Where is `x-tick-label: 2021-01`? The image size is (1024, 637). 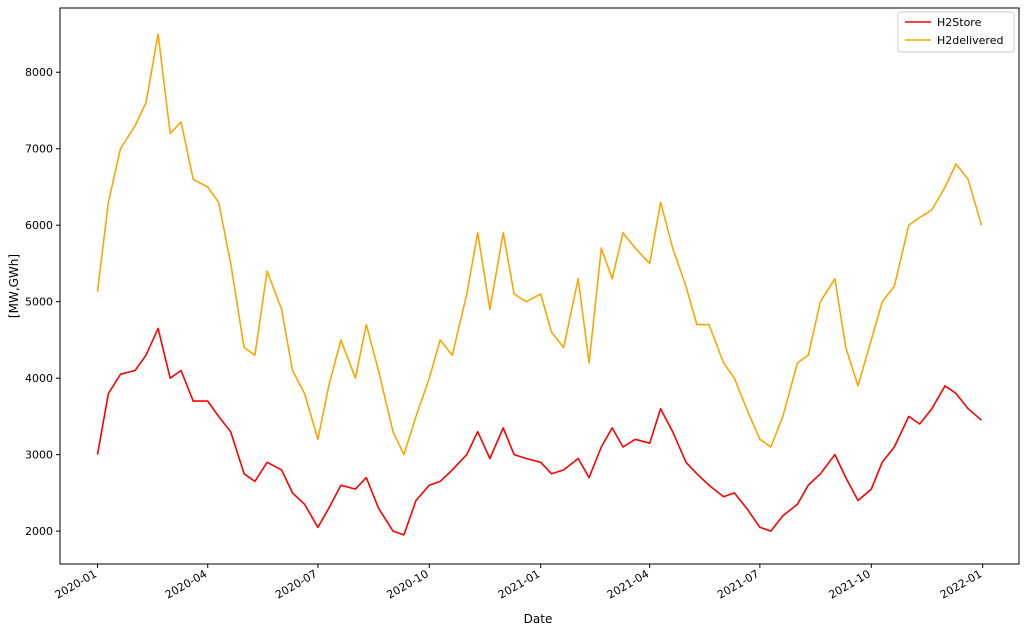
x-tick-label: 2021-01 is located at coordinates (519, 584).